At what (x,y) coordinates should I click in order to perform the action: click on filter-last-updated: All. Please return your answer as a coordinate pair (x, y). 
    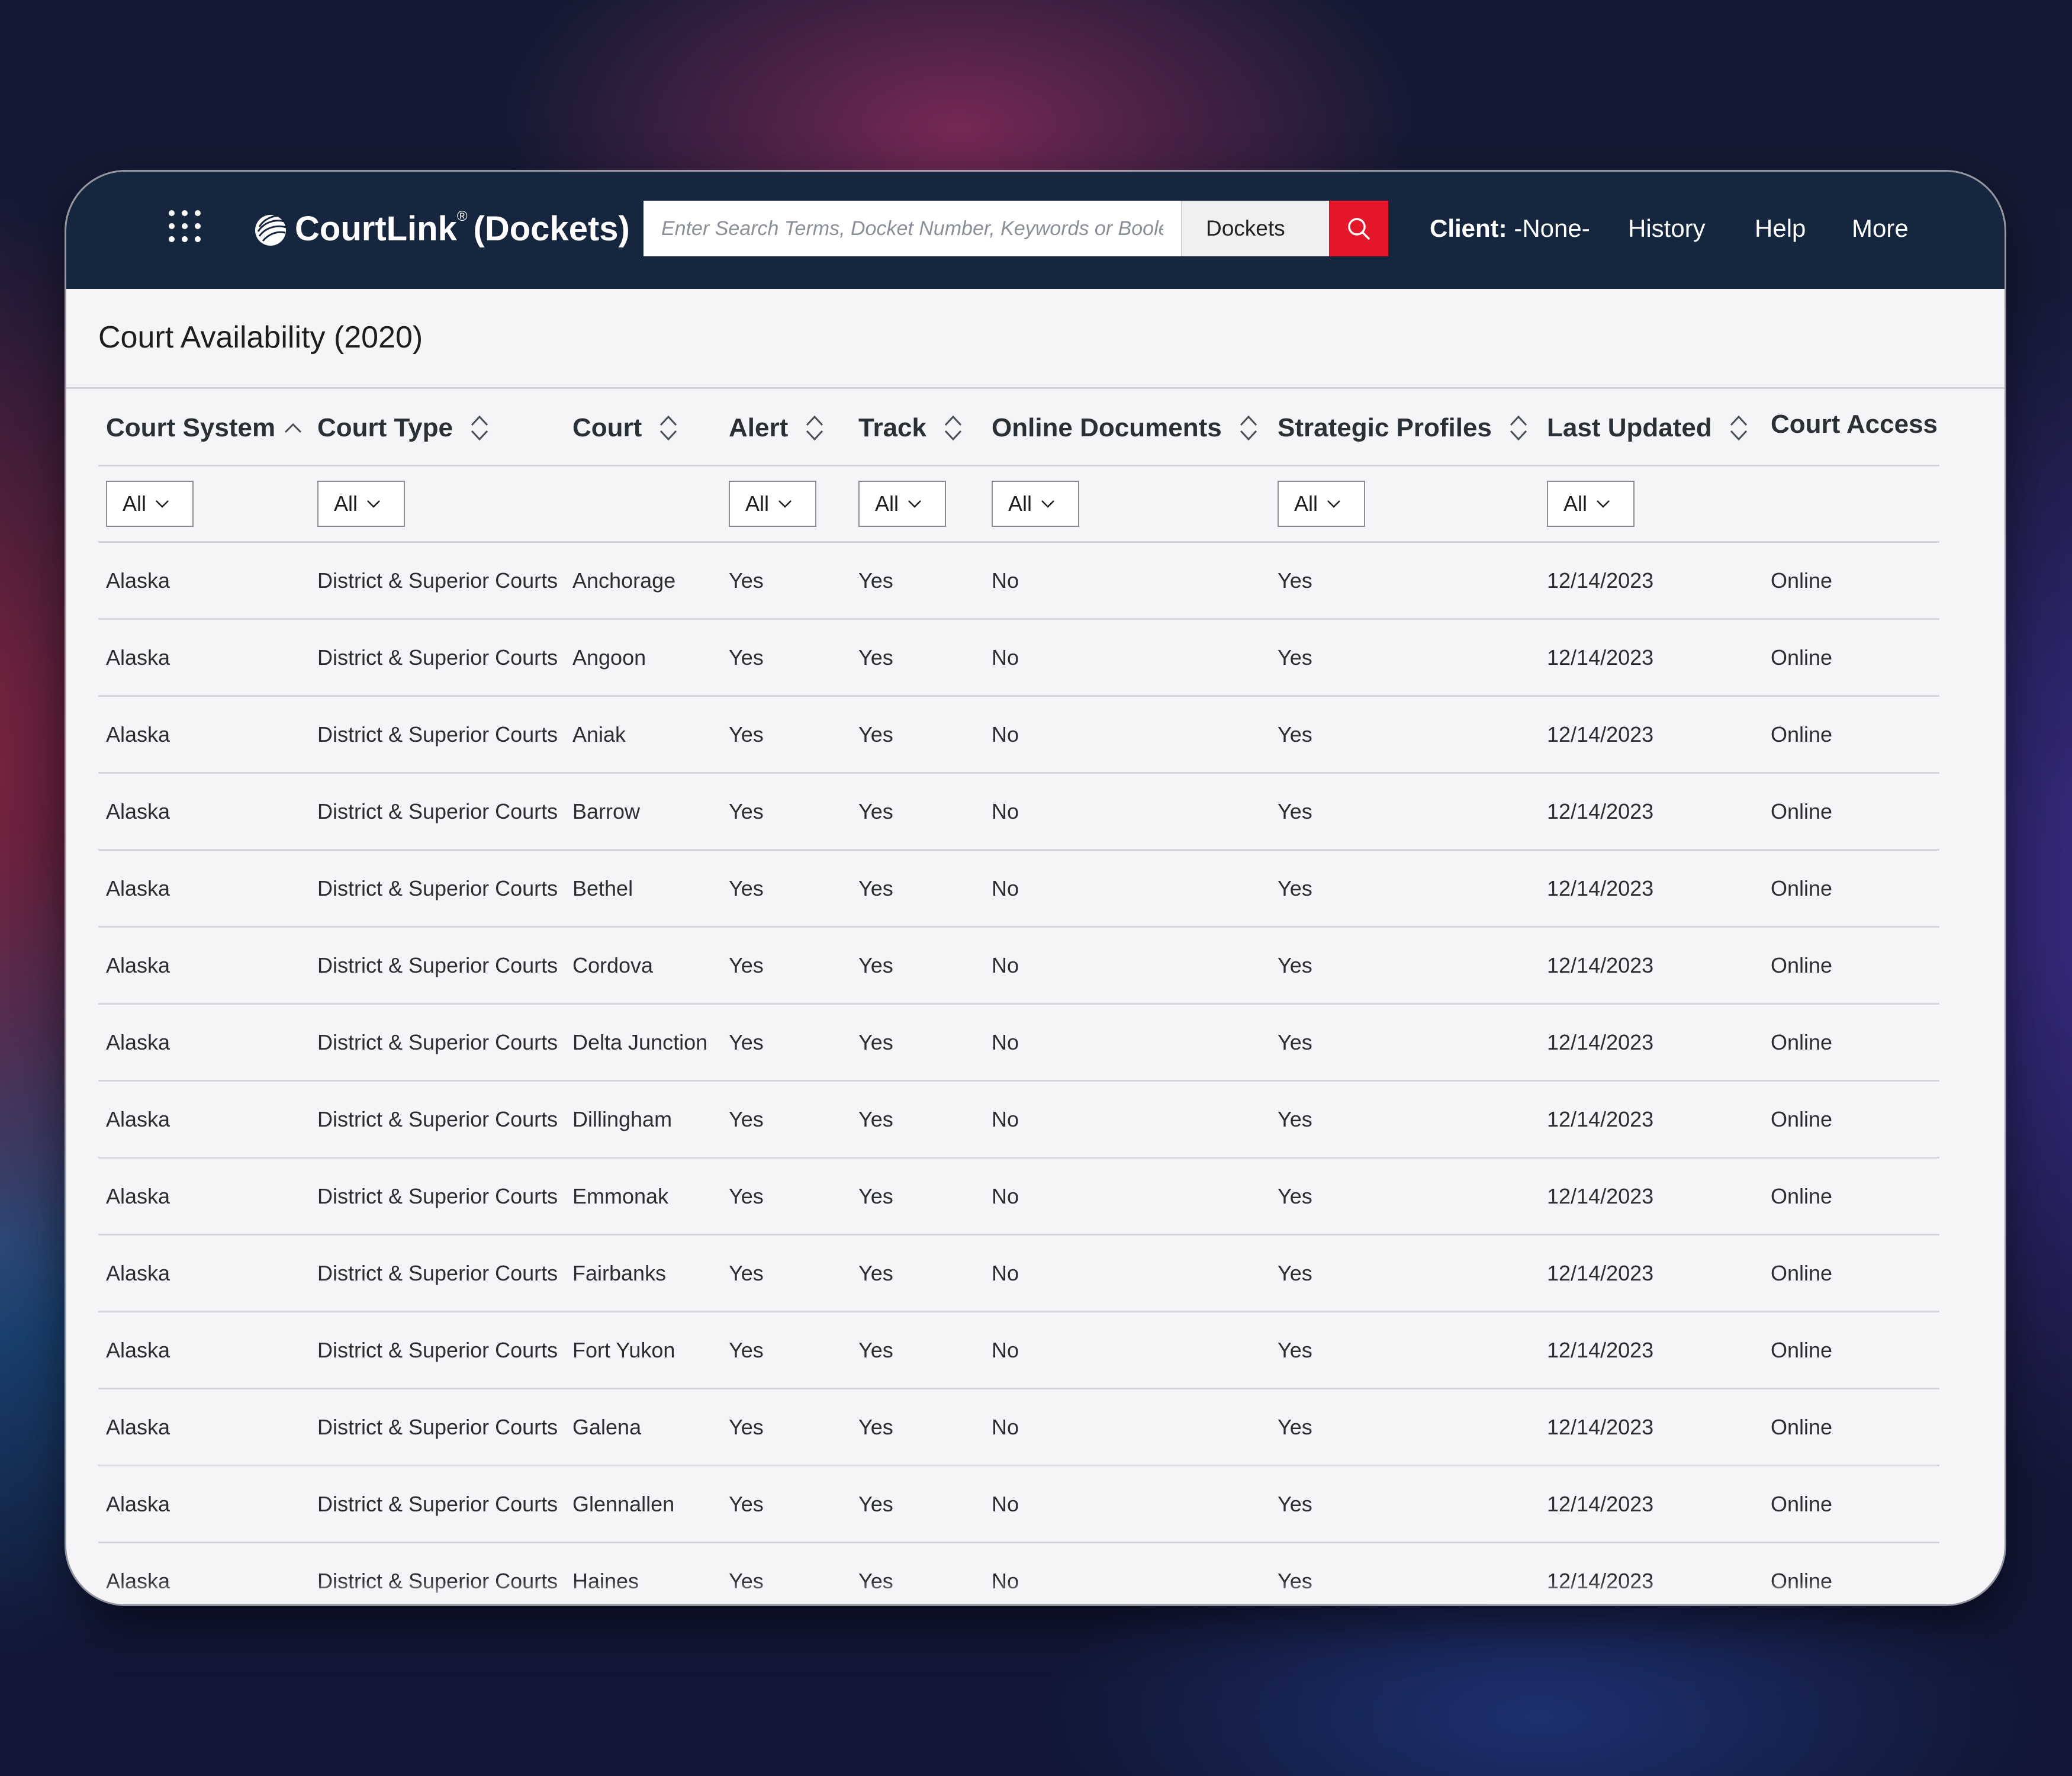
    Looking at the image, I should click on (1591, 504).